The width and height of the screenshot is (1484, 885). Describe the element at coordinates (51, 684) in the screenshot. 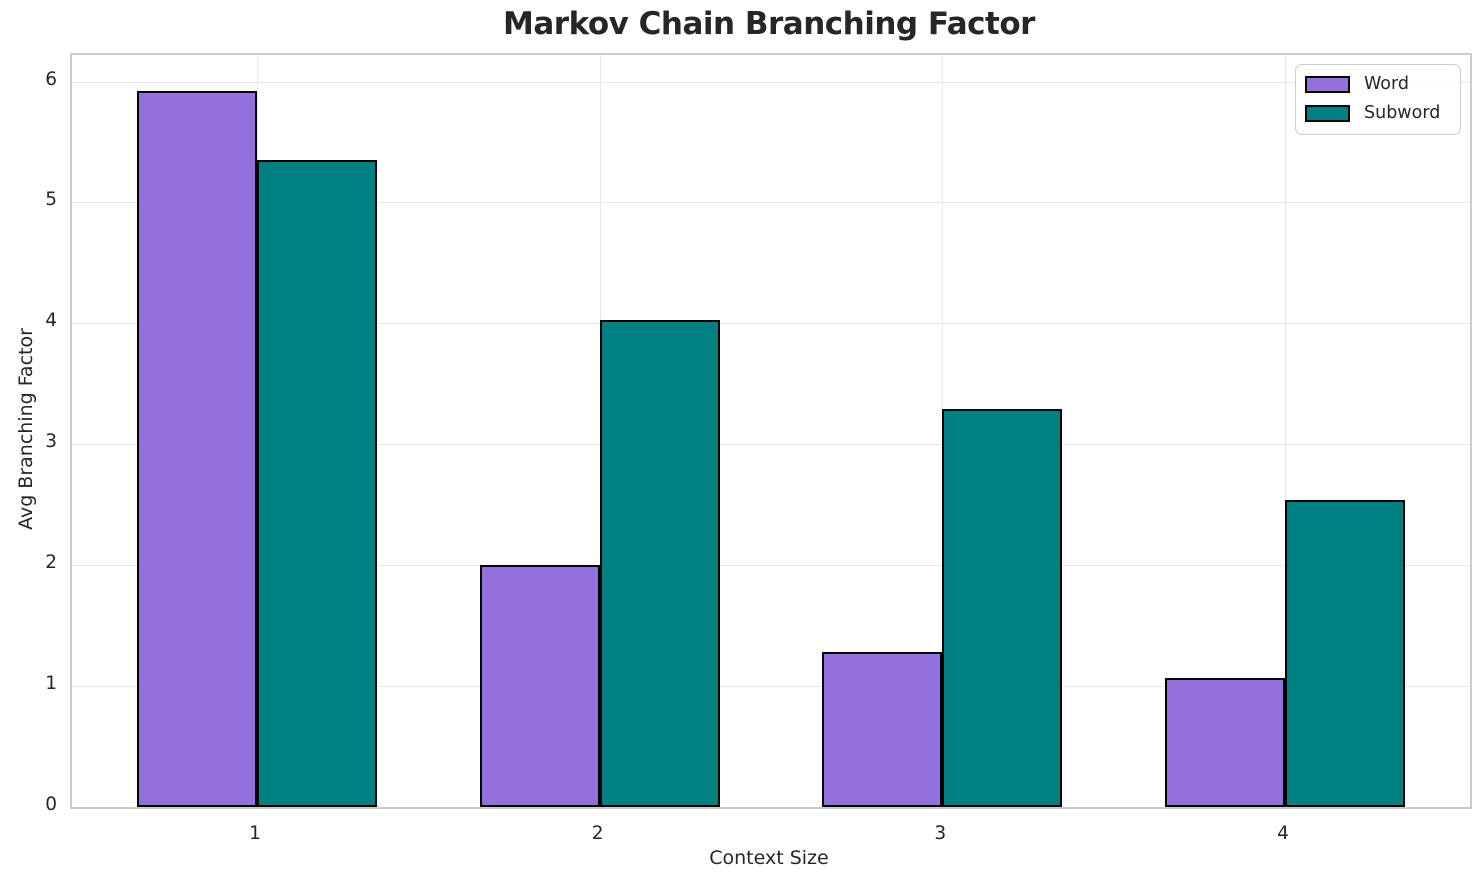

I see `y-tick-label-1: 1` at that location.